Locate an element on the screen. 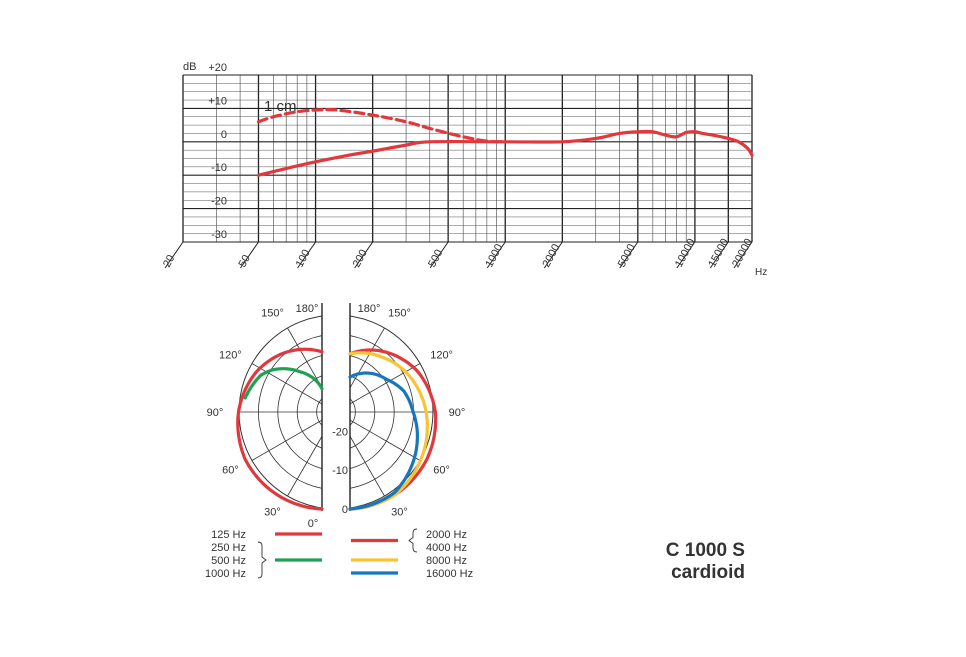  x-tick-label: 2000 is located at coordinates (551, 255).